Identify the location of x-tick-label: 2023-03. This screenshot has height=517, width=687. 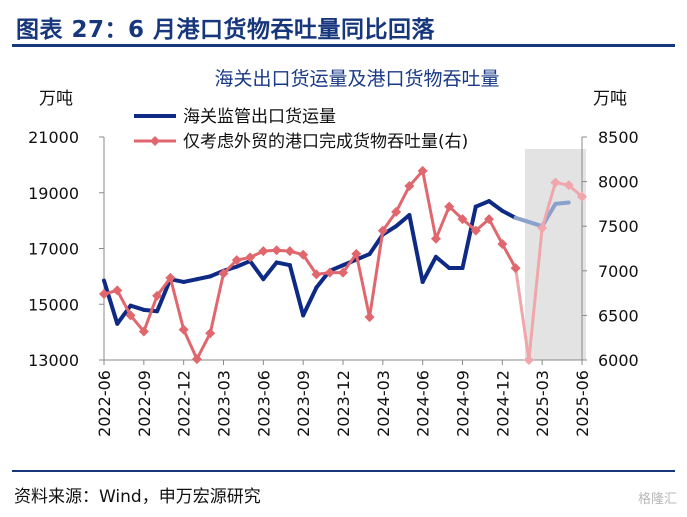
(224, 403).